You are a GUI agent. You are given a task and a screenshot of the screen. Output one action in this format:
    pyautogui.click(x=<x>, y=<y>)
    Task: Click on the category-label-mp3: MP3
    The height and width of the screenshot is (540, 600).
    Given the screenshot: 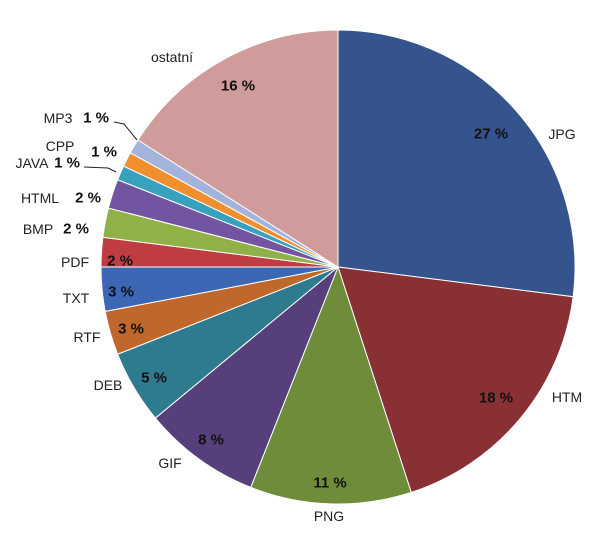 What is the action you would take?
    pyautogui.click(x=58, y=118)
    